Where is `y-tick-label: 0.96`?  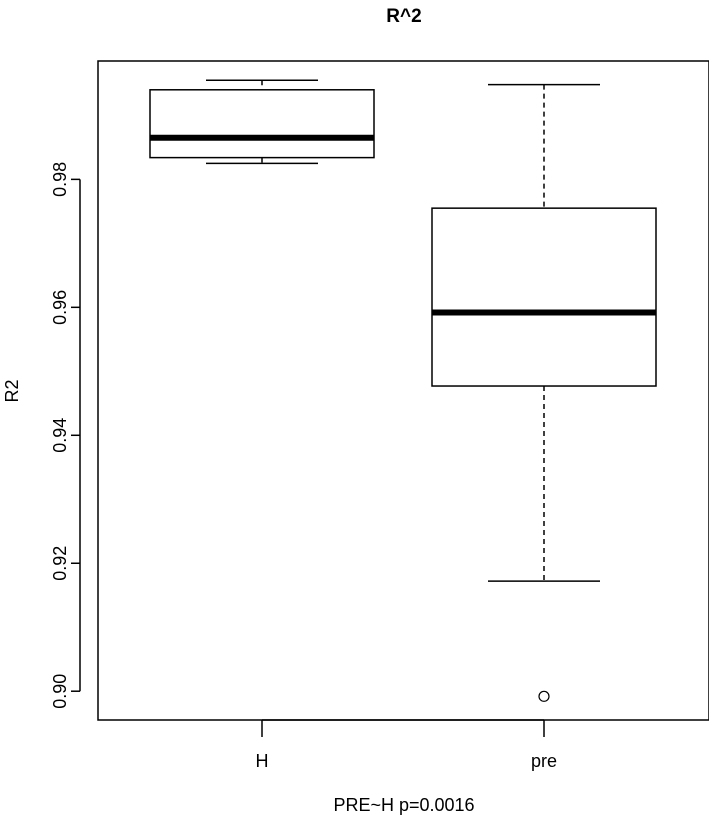 y-tick-label: 0.96 is located at coordinates (60, 307).